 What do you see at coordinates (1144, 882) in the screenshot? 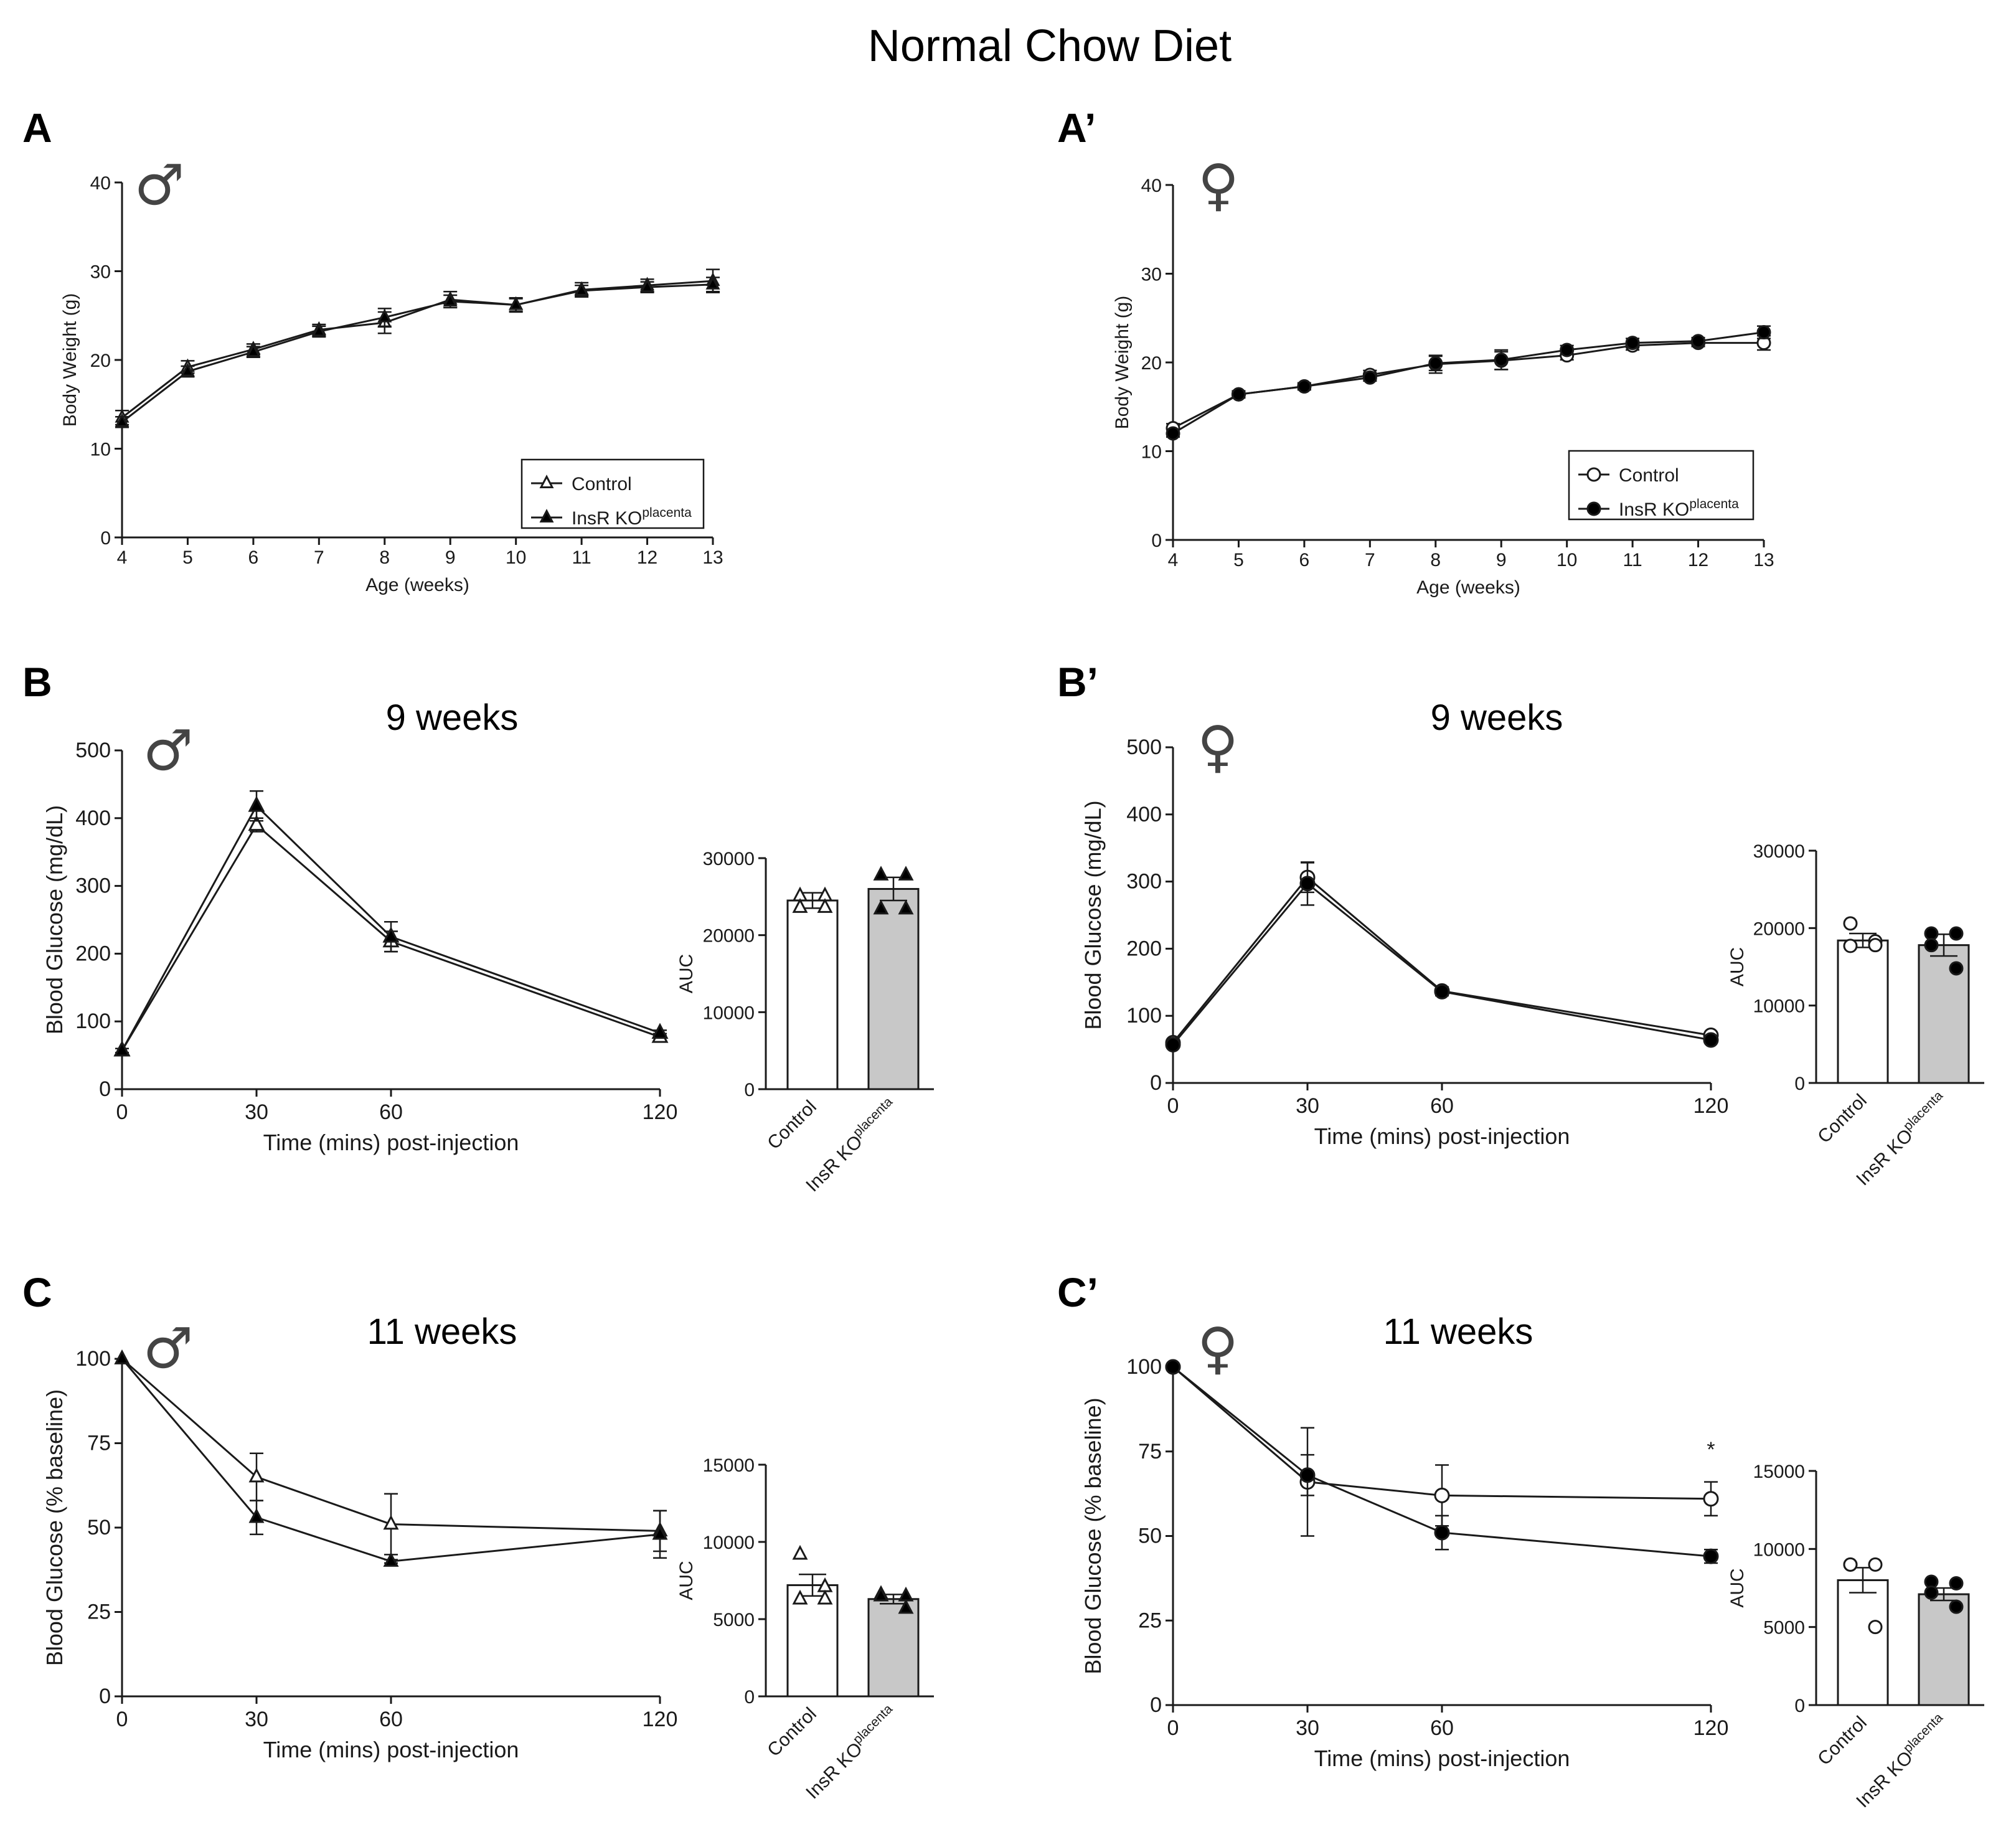
I see `y-tick-label: 300` at bounding box center [1144, 882].